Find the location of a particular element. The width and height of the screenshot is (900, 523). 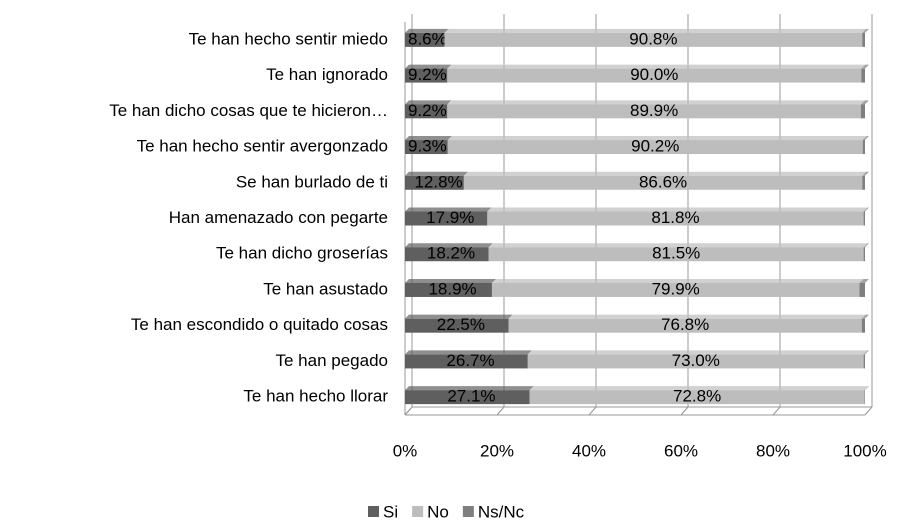

data-label: 81.8% is located at coordinates (675, 217).